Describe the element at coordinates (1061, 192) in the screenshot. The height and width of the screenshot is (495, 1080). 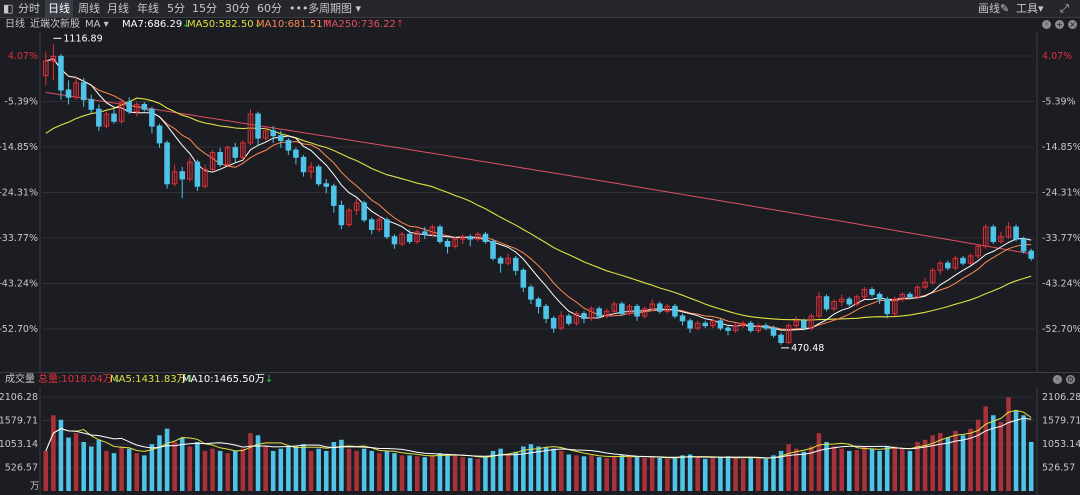
I see `axis-tick-label: -24.31%` at that location.